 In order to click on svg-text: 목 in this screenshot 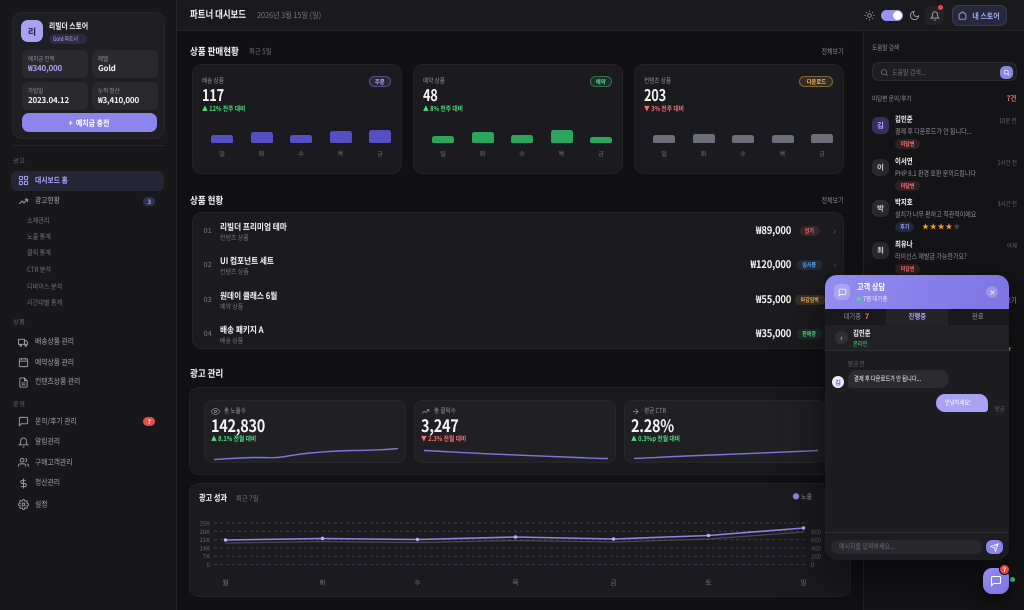, I will do `click(515, 583)`.